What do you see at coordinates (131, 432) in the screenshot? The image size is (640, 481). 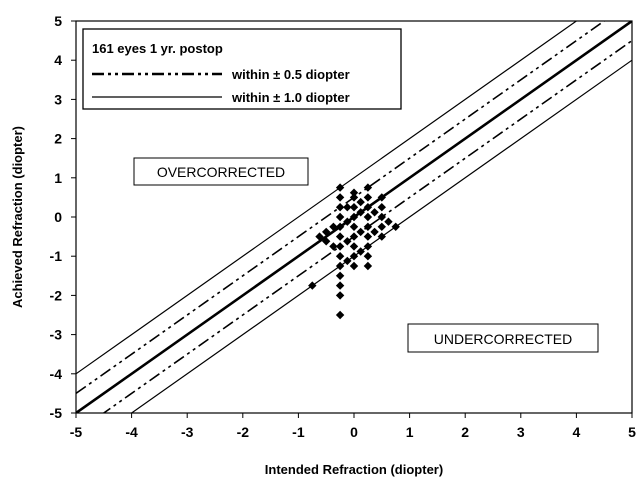 I see `x-tick-label: -4` at bounding box center [131, 432].